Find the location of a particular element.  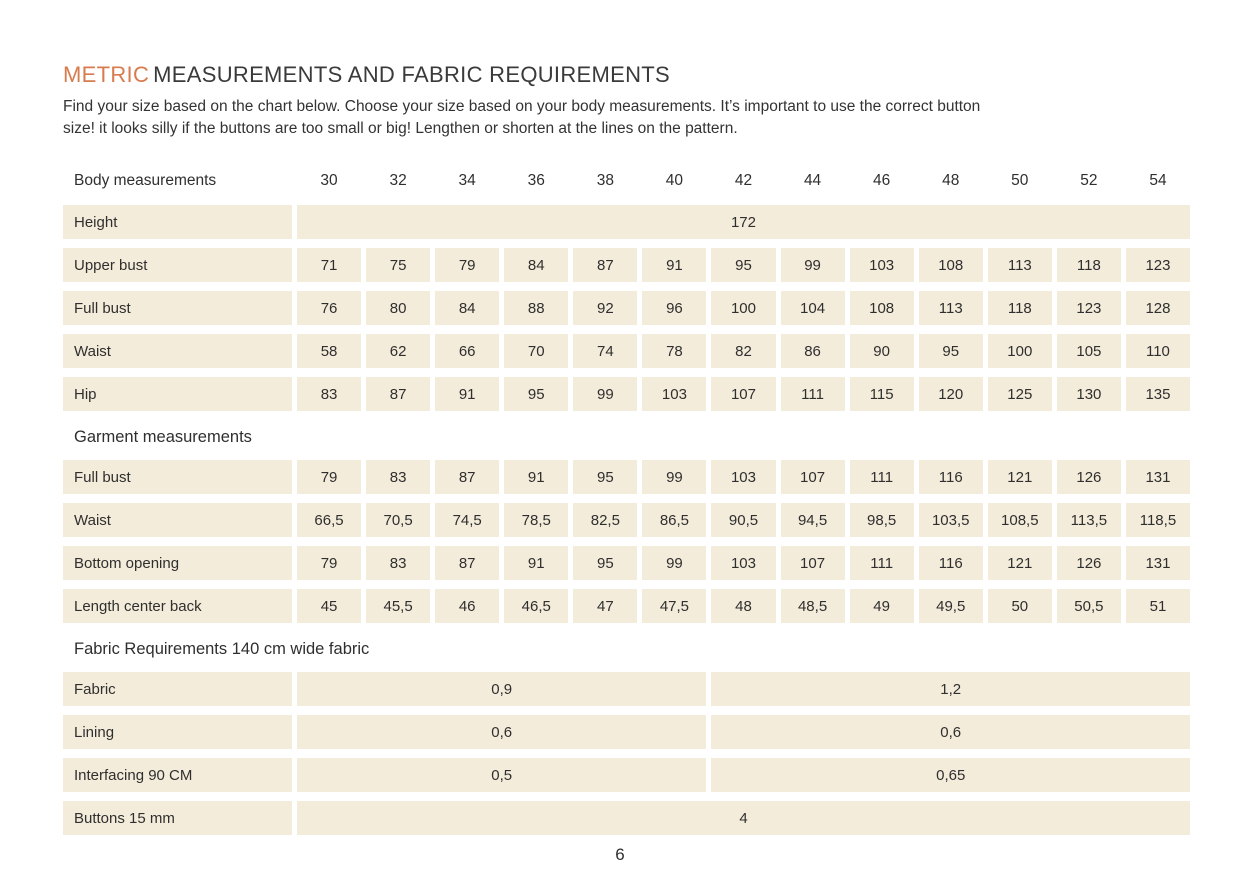

measurement-cell: 51 is located at coordinates (1157, 606).